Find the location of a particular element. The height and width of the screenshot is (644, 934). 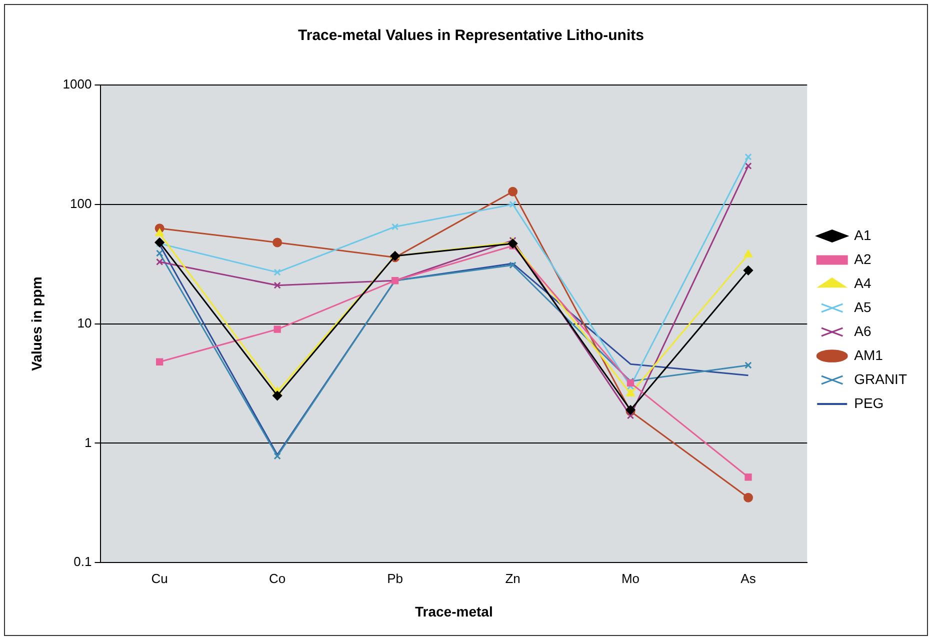

x-tick-label: As is located at coordinates (748, 578).